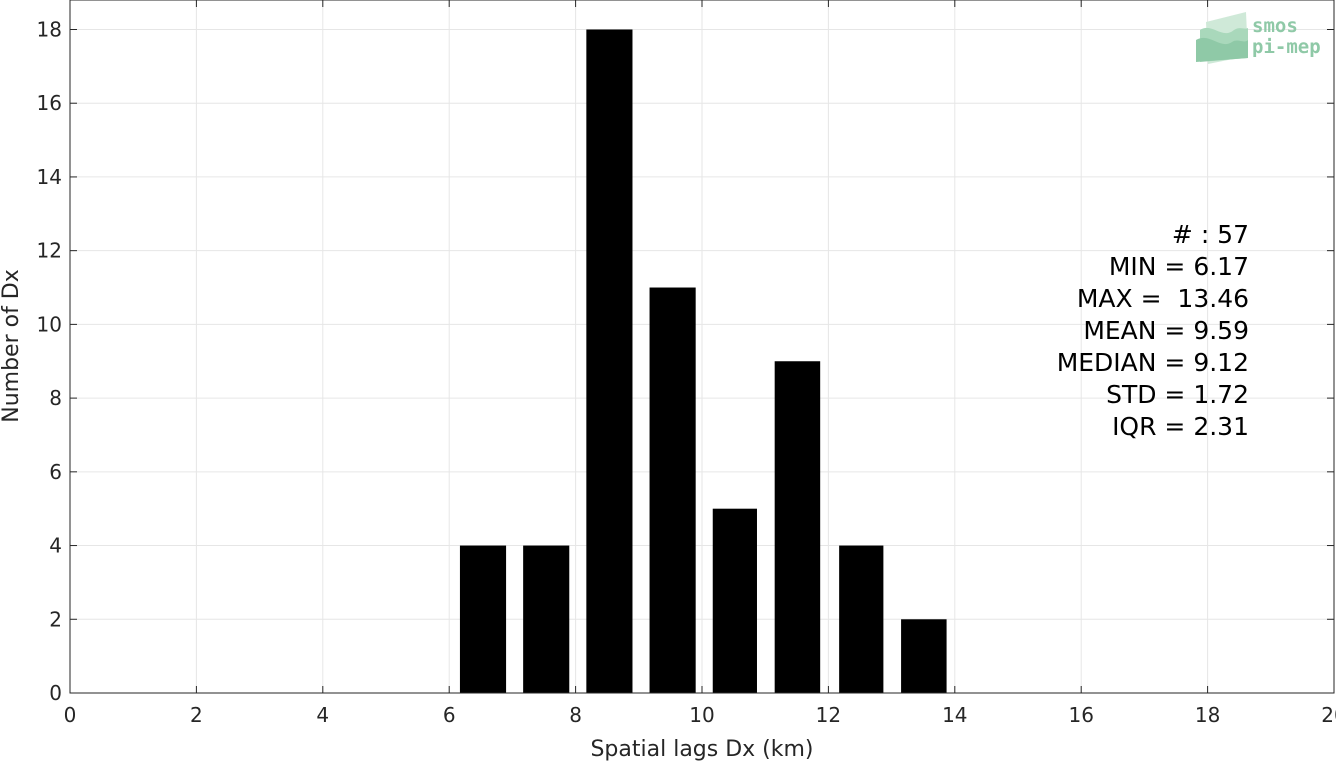 This screenshot has height=763, width=1336. Describe the element at coordinates (322, 715) in the screenshot. I see `x-tick-label: 4` at that location.